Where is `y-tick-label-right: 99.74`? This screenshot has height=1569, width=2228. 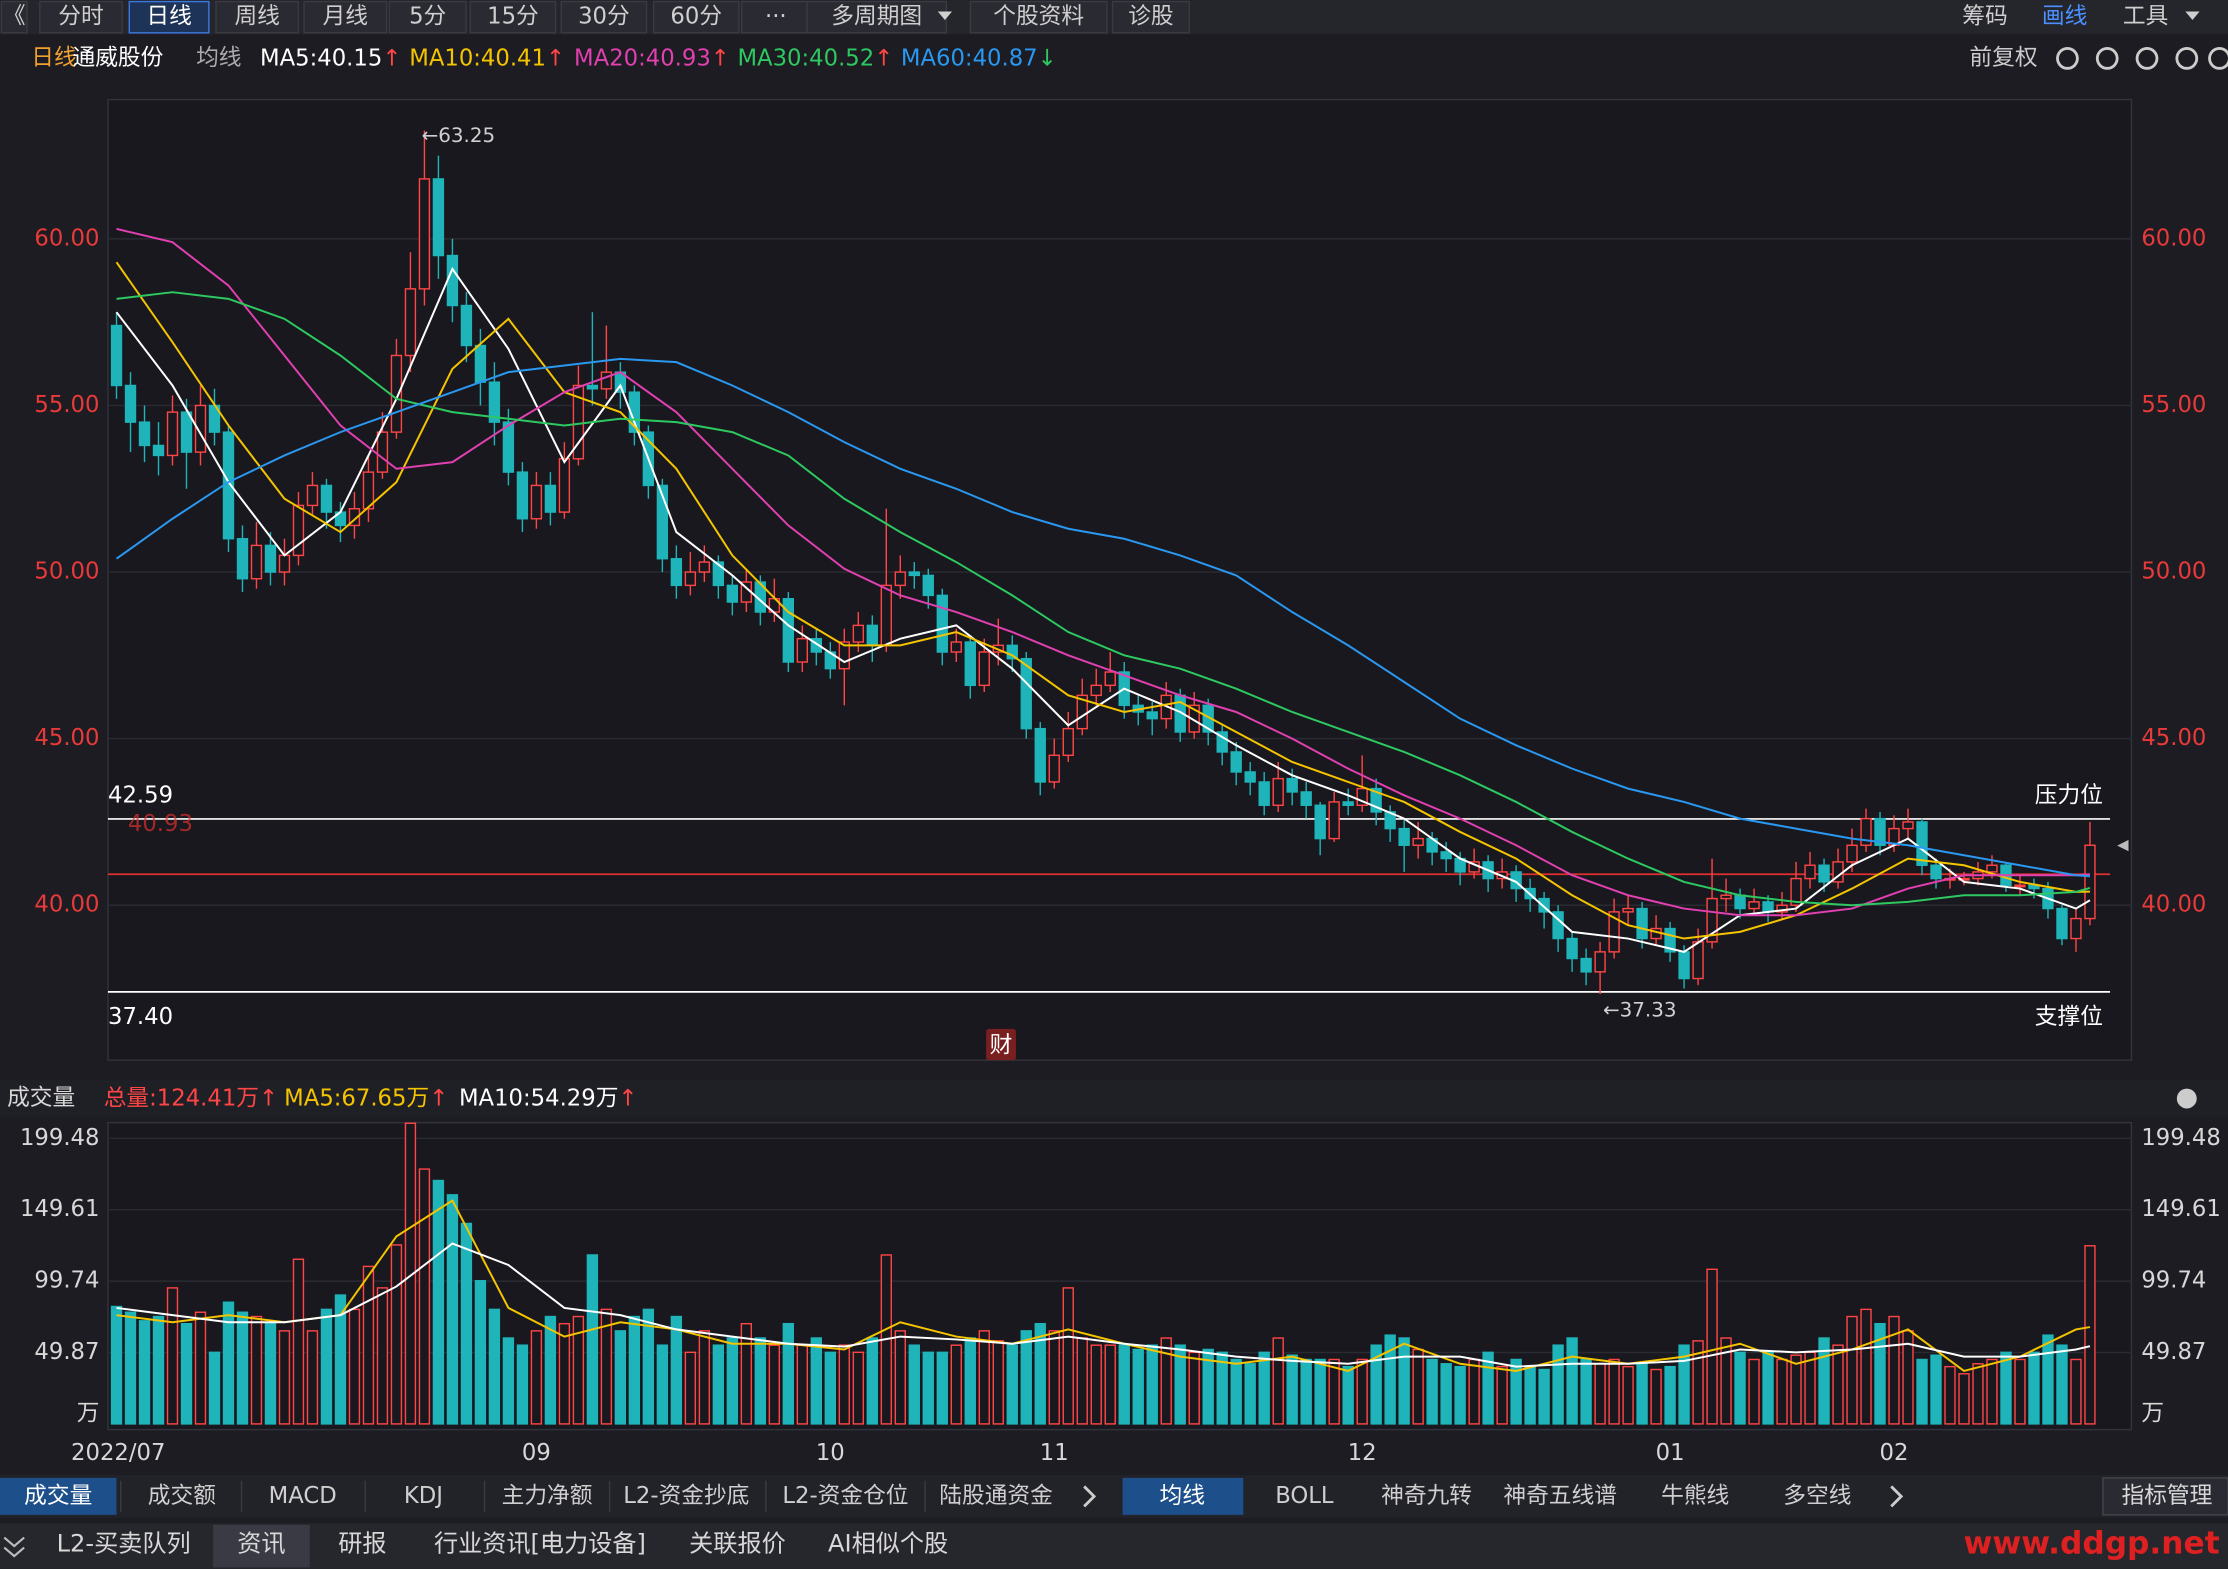 y-tick-label-right: 99.74 is located at coordinates (2173, 1281).